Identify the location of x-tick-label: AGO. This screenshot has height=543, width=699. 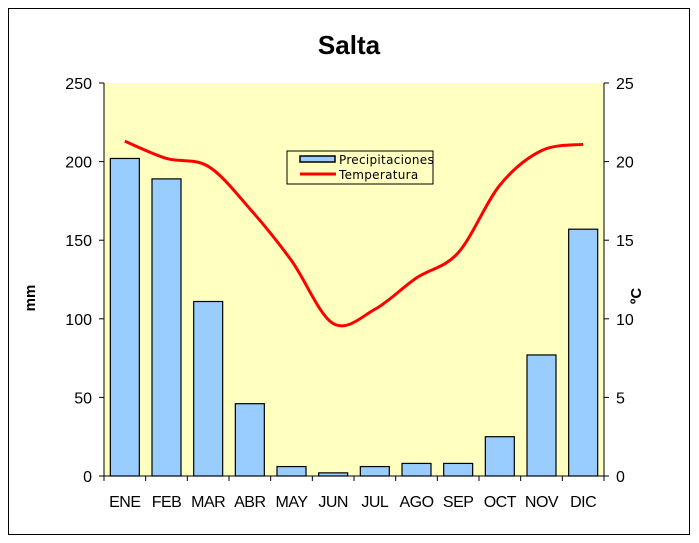
(416, 502).